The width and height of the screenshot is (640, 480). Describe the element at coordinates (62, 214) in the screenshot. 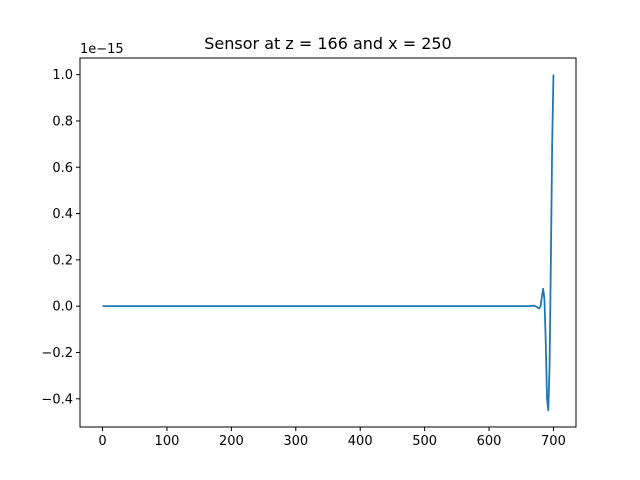

I see `y-tick-label: 0.4` at that location.